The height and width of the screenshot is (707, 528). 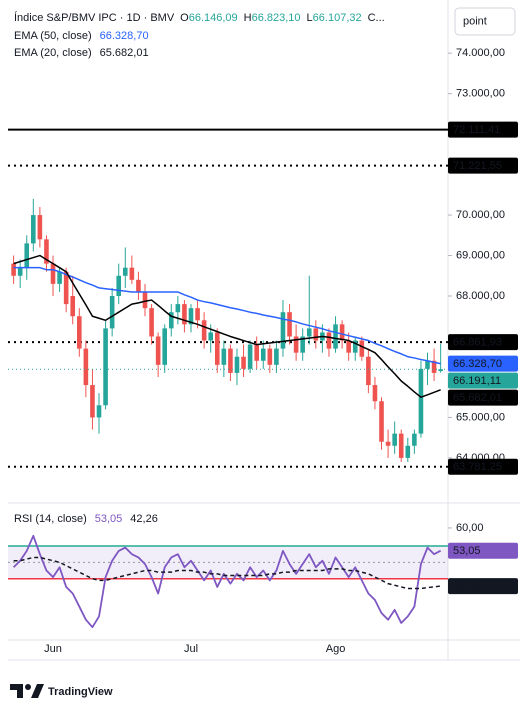 What do you see at coordinates (480, 94) in the screenshot?
I see `y-tick-label: 73.000,00` at bounding box center [480, 94].